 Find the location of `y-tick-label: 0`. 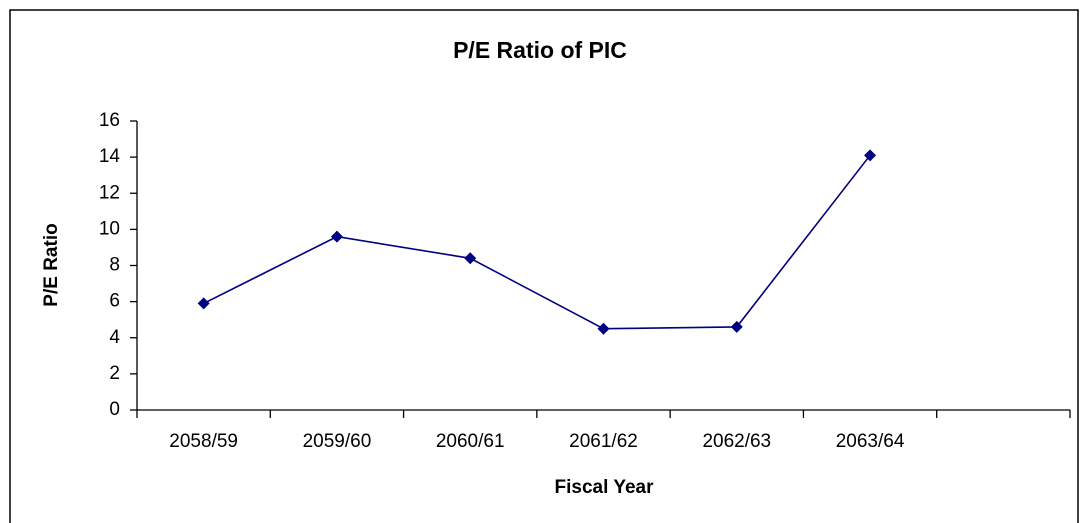

y-tick-label: 0 is located at coordinates (114, 409).